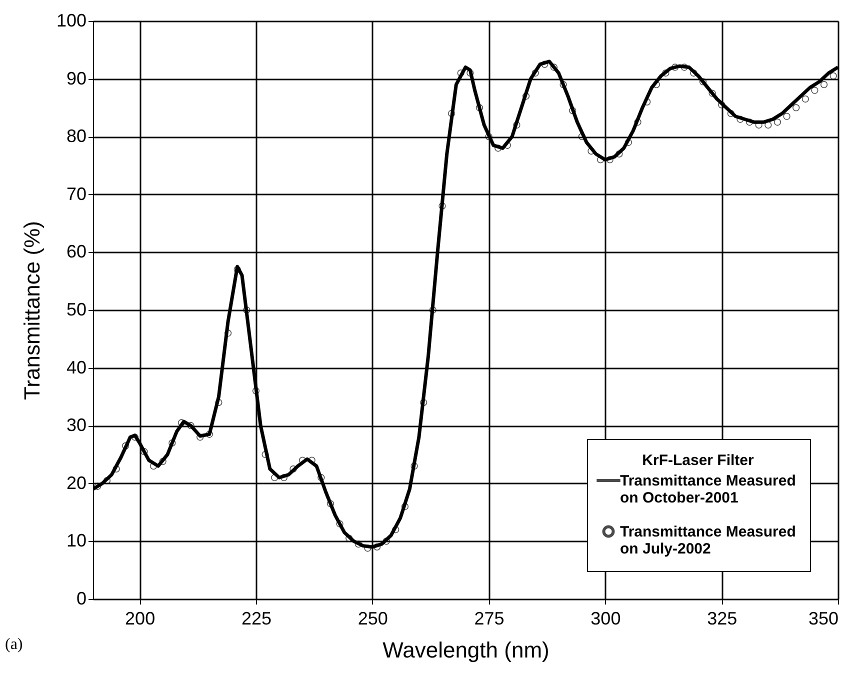  What do you see at coordinates (31, 310) in the screenshot?
I see `y-axis-title: Transmittance (%)` at bounding box center [31, 310].